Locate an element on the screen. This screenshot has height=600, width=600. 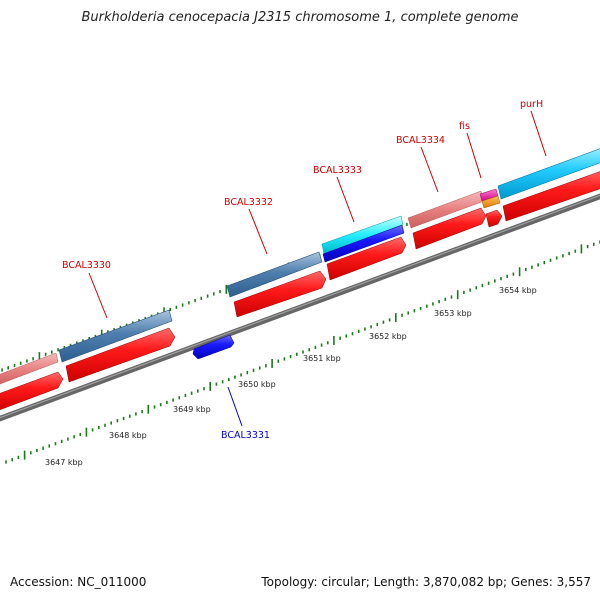
leader-purH is located at coordinates (538, 133).